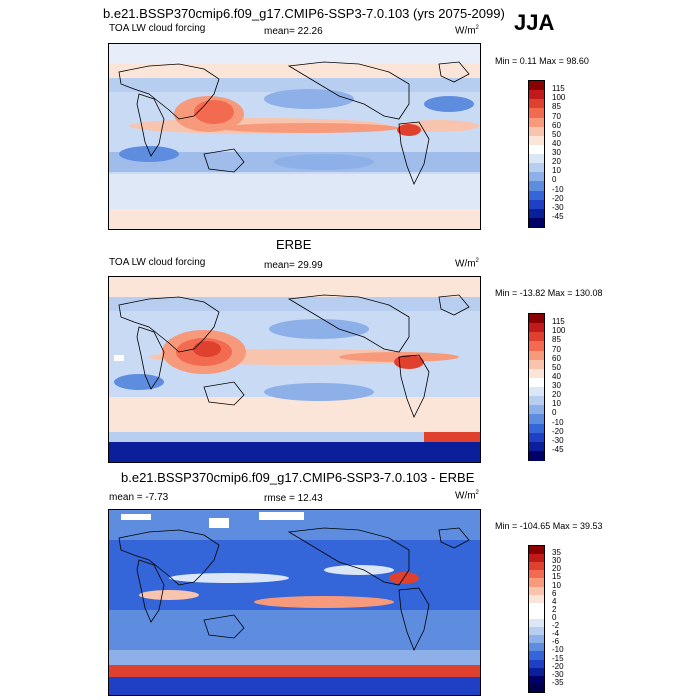  I want to click on panel1-mean-label: mean= 22.26, so click(293, 31).